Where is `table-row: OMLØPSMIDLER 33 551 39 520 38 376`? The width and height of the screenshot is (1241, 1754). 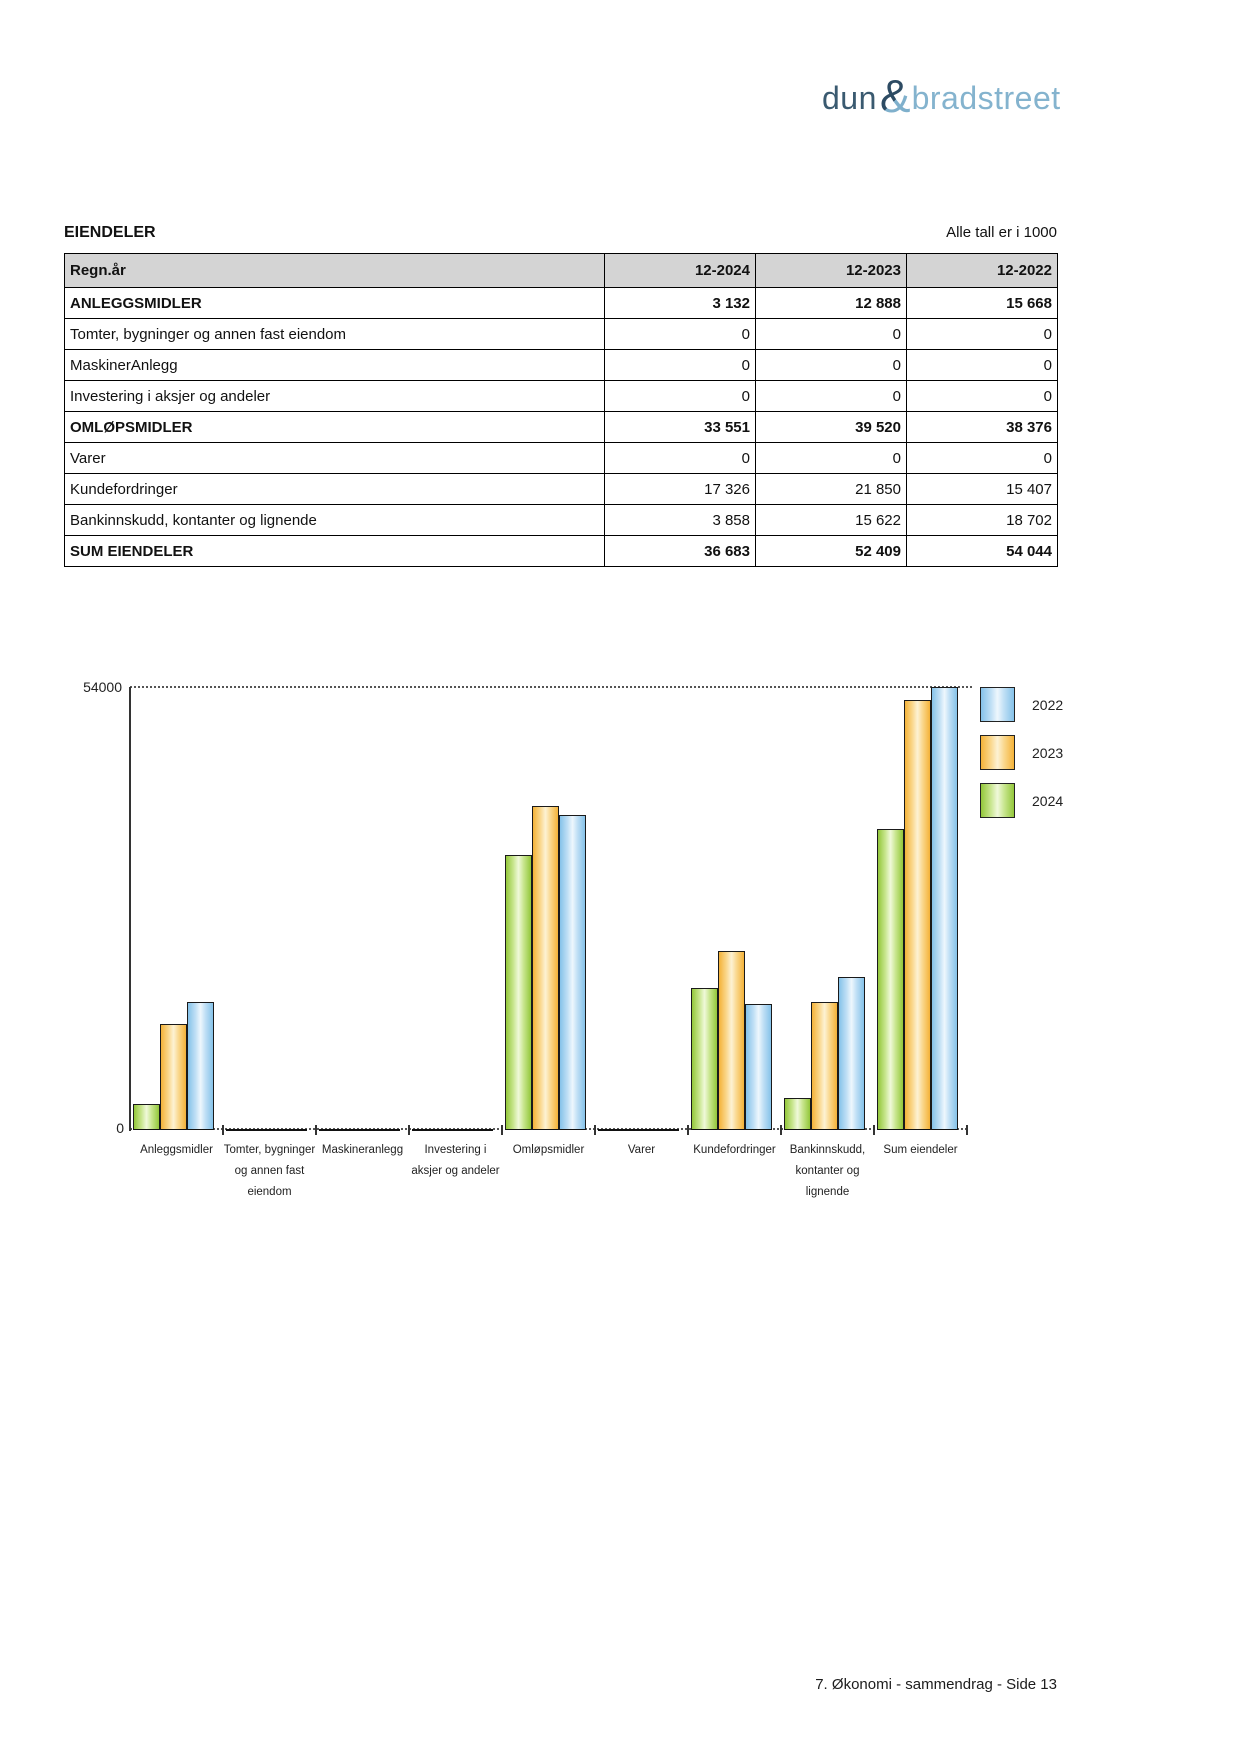
table-row: OMLØPSMIDLER 33 551 39 520 38 376 is located at coordinates (561, 427).